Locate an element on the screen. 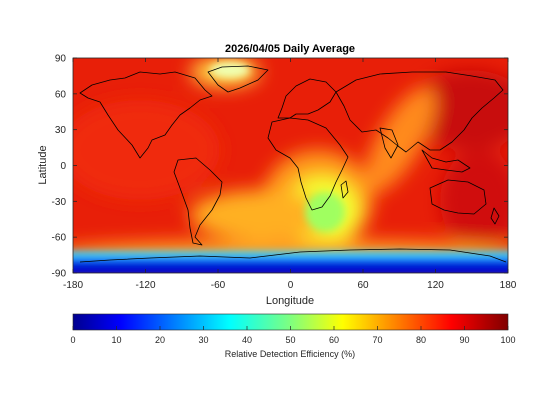  y-tick-label: 30 is located at coordinates (61, 130).